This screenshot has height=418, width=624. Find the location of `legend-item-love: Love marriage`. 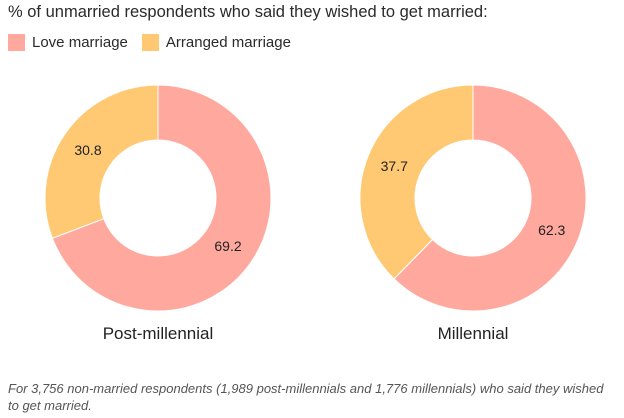

legend-item-love: Love marriage is located at coordinates (68, 42).